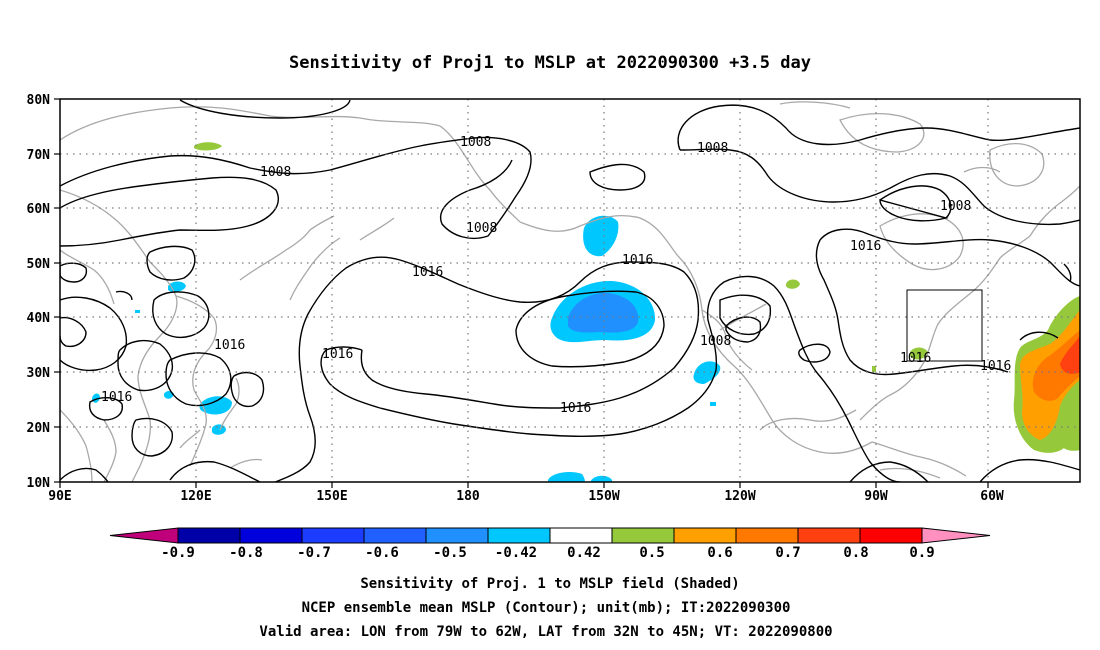 The height and width of the screenshot is (650, 1100). I want to click on colorbar-arrow-low, so click(144, 535).